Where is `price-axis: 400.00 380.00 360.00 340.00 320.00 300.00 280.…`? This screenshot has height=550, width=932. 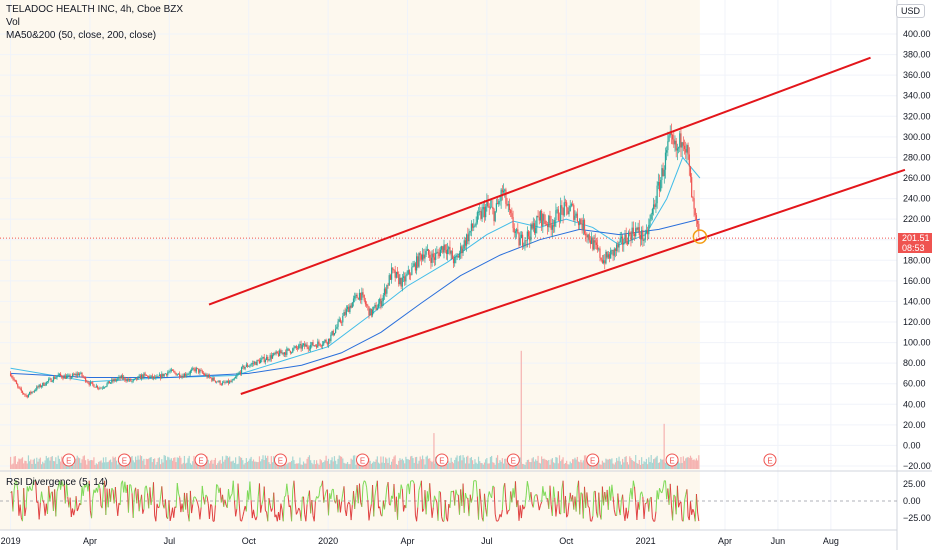 price-axis: 400.00 380.00 360.00 340.00 320.00 300.00 280.… is located at coordinates (917, 250).